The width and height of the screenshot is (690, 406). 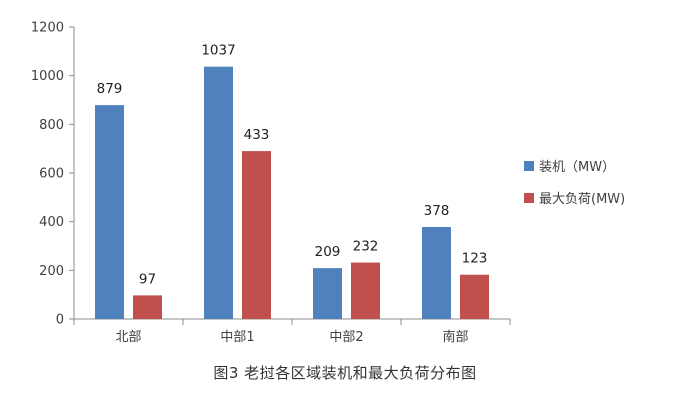 What do you see at coordinates (345, 373) in the screenshot?
I see `figure-caption: 图3 老挝各区域装机和最大负荷分布图` at bounding box center [345, 373].